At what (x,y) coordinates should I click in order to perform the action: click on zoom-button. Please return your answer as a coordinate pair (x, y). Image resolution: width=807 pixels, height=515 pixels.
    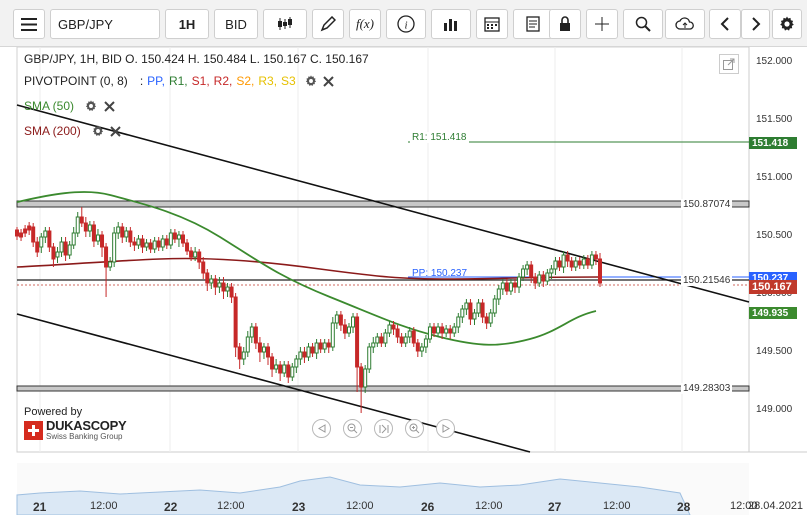
    Looking at the image, I should click on (643, 24).